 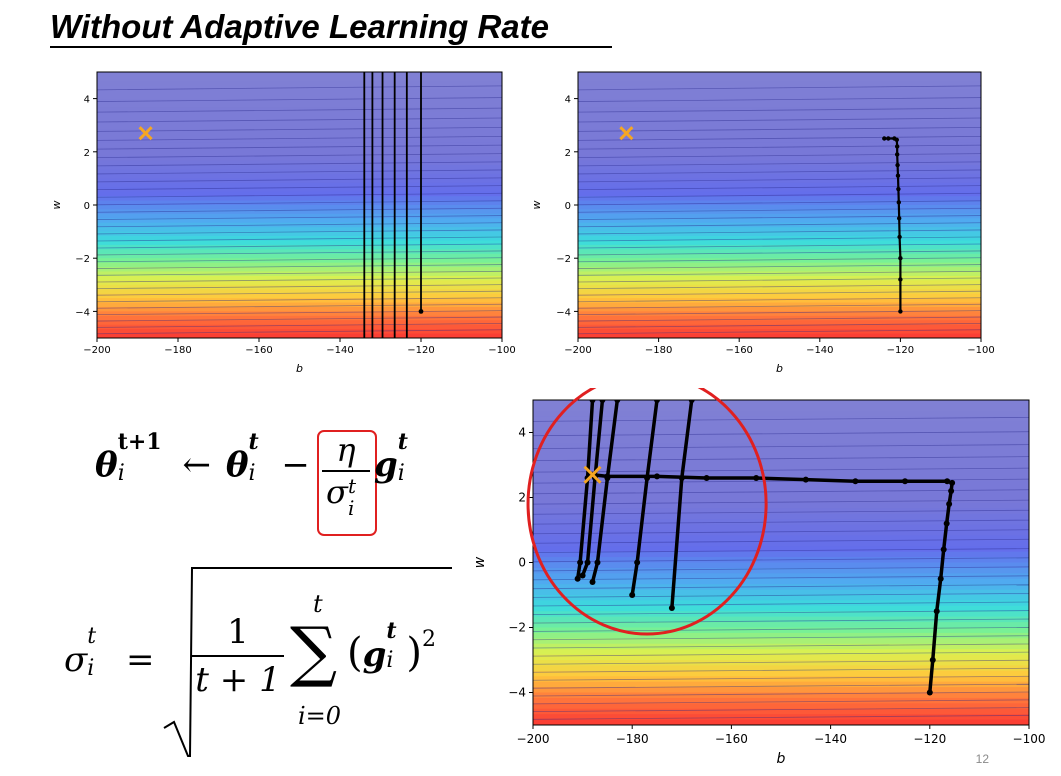 I want to click on optimum-marker, so click(x=592, y=474).